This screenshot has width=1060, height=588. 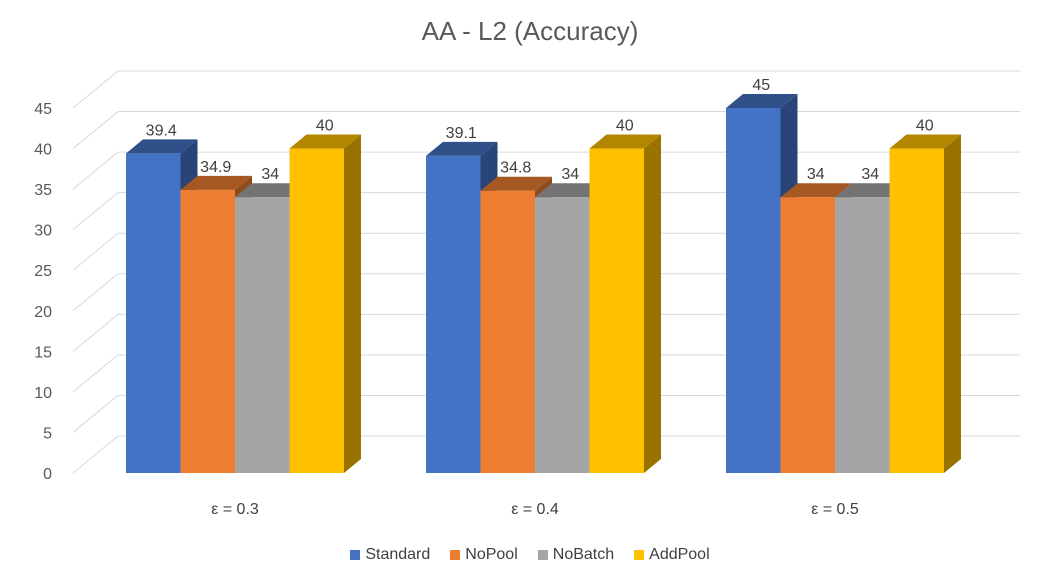 I want to click on legend: Standard NoPool NoBatch AddPool, so click(x=530, y=555).